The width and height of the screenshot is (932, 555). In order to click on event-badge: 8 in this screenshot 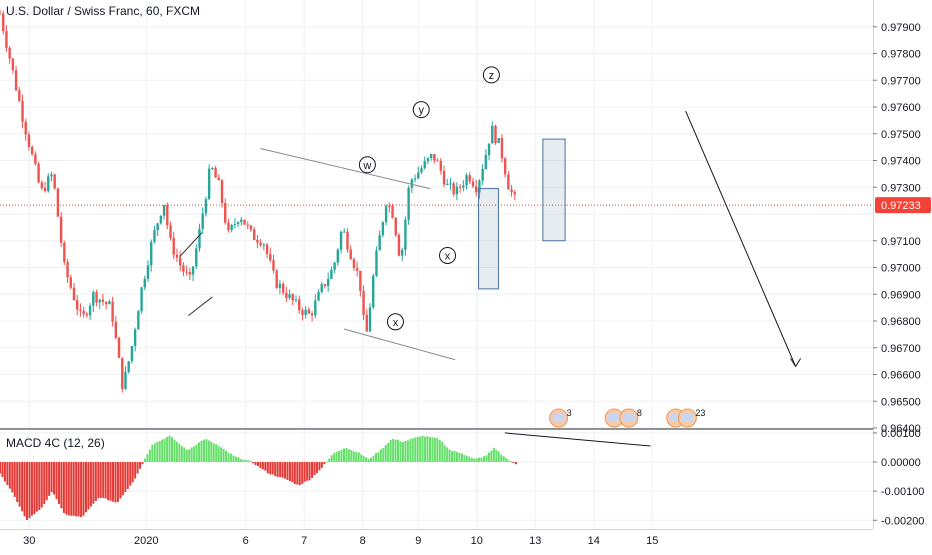, I will do `click(630, 418)`.